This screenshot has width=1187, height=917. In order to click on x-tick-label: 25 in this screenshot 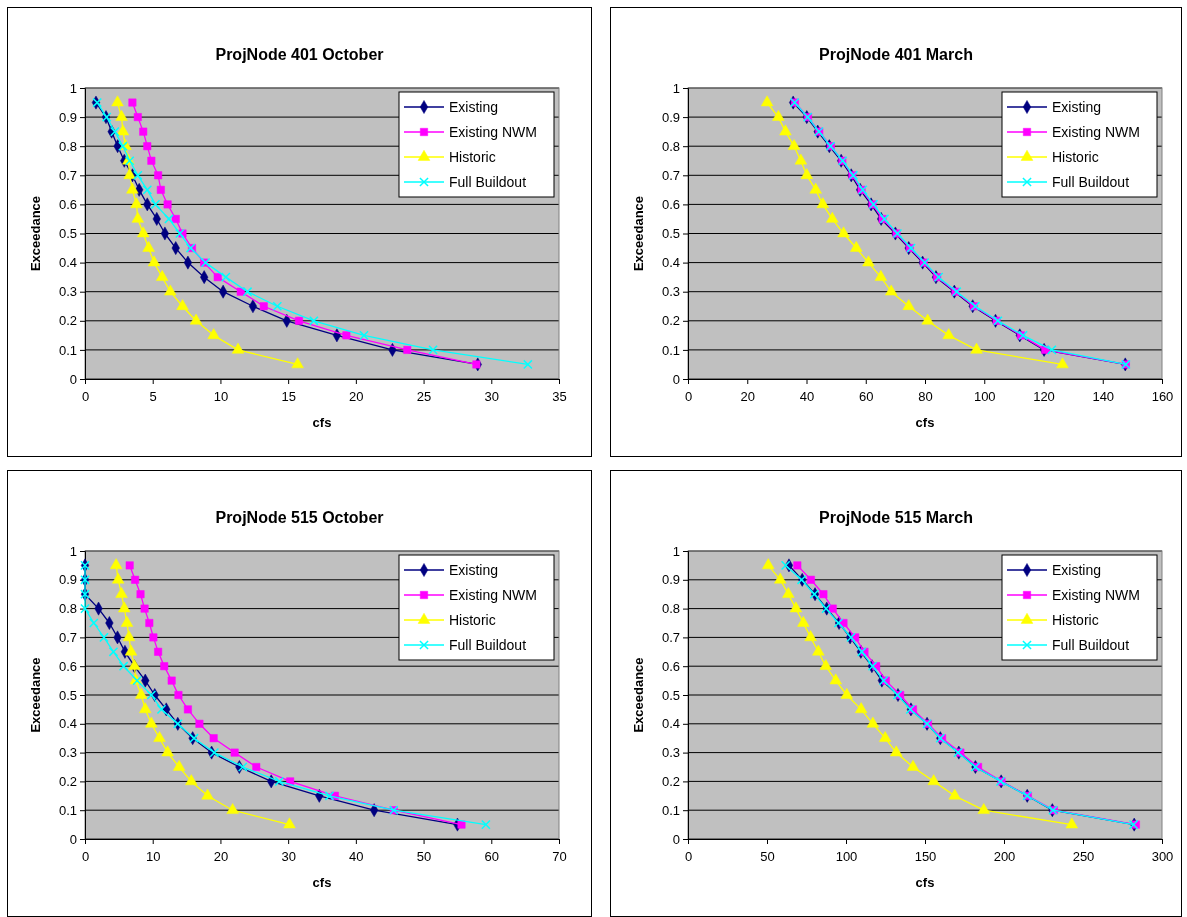, I will do `click(424, 397)`.